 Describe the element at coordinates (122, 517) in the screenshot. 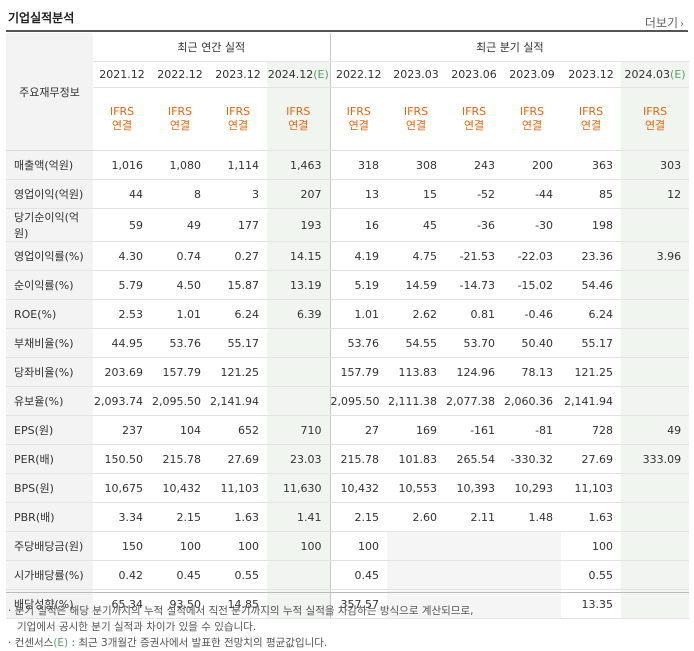

I see `table-cell: 3.34` at that location.